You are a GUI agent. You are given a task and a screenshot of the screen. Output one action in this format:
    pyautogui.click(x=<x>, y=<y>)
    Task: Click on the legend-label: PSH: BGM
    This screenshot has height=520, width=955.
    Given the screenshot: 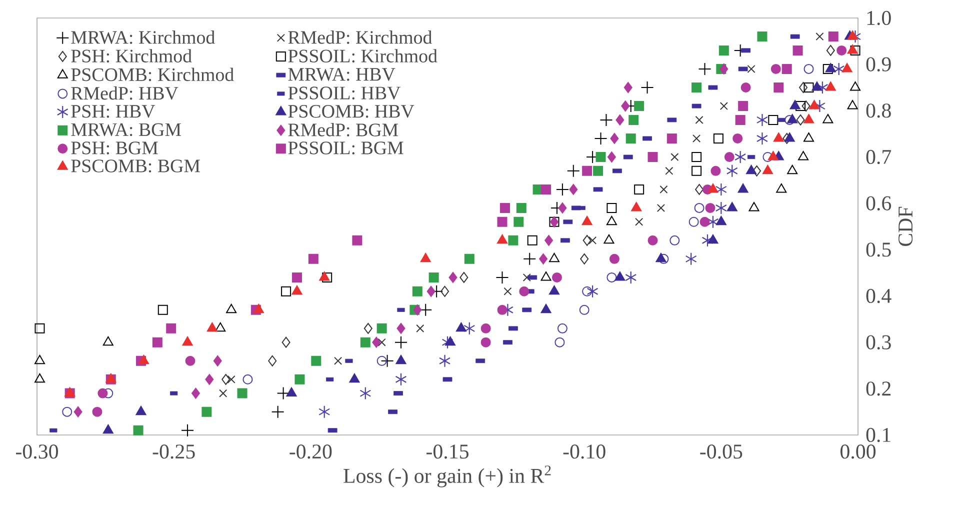 What is the action you would take?
    pyautogui.click(x=114, y=148)
    